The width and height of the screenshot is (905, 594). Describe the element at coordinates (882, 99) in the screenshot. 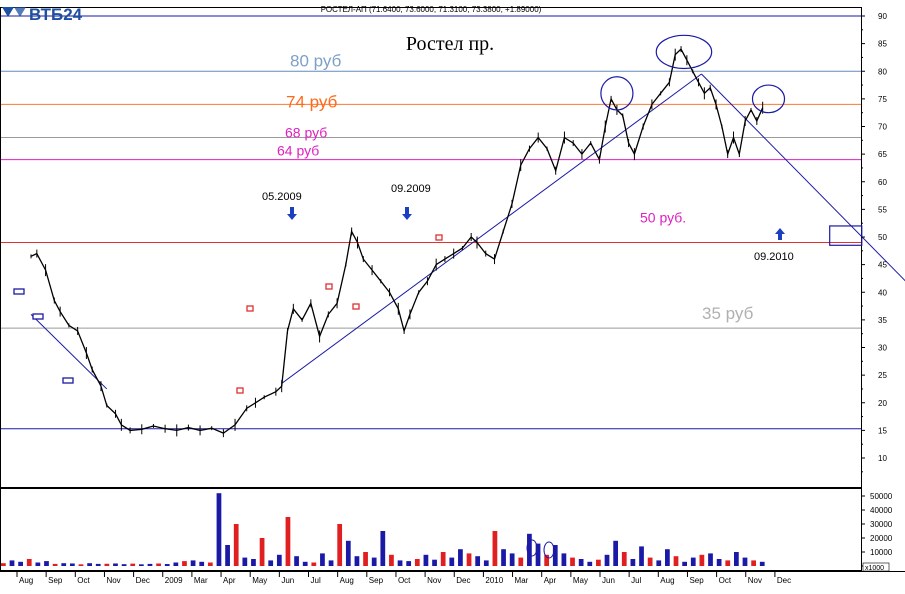

I see `price-tick-label-3: 75` at that location.